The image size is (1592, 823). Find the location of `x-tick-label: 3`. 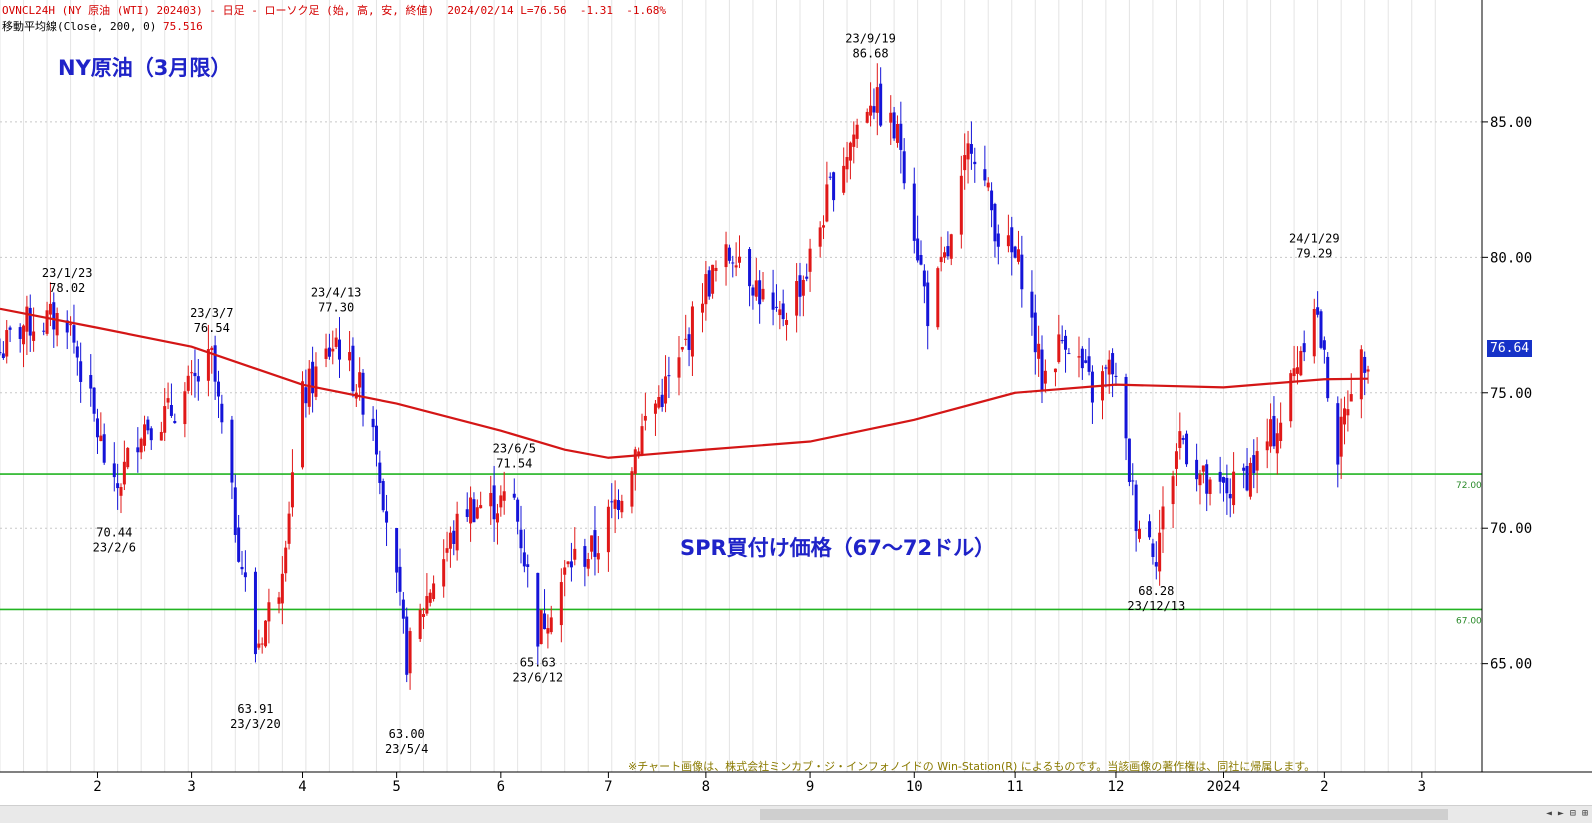

x-tick-label: 3 is located at coordinates (1422, 787).